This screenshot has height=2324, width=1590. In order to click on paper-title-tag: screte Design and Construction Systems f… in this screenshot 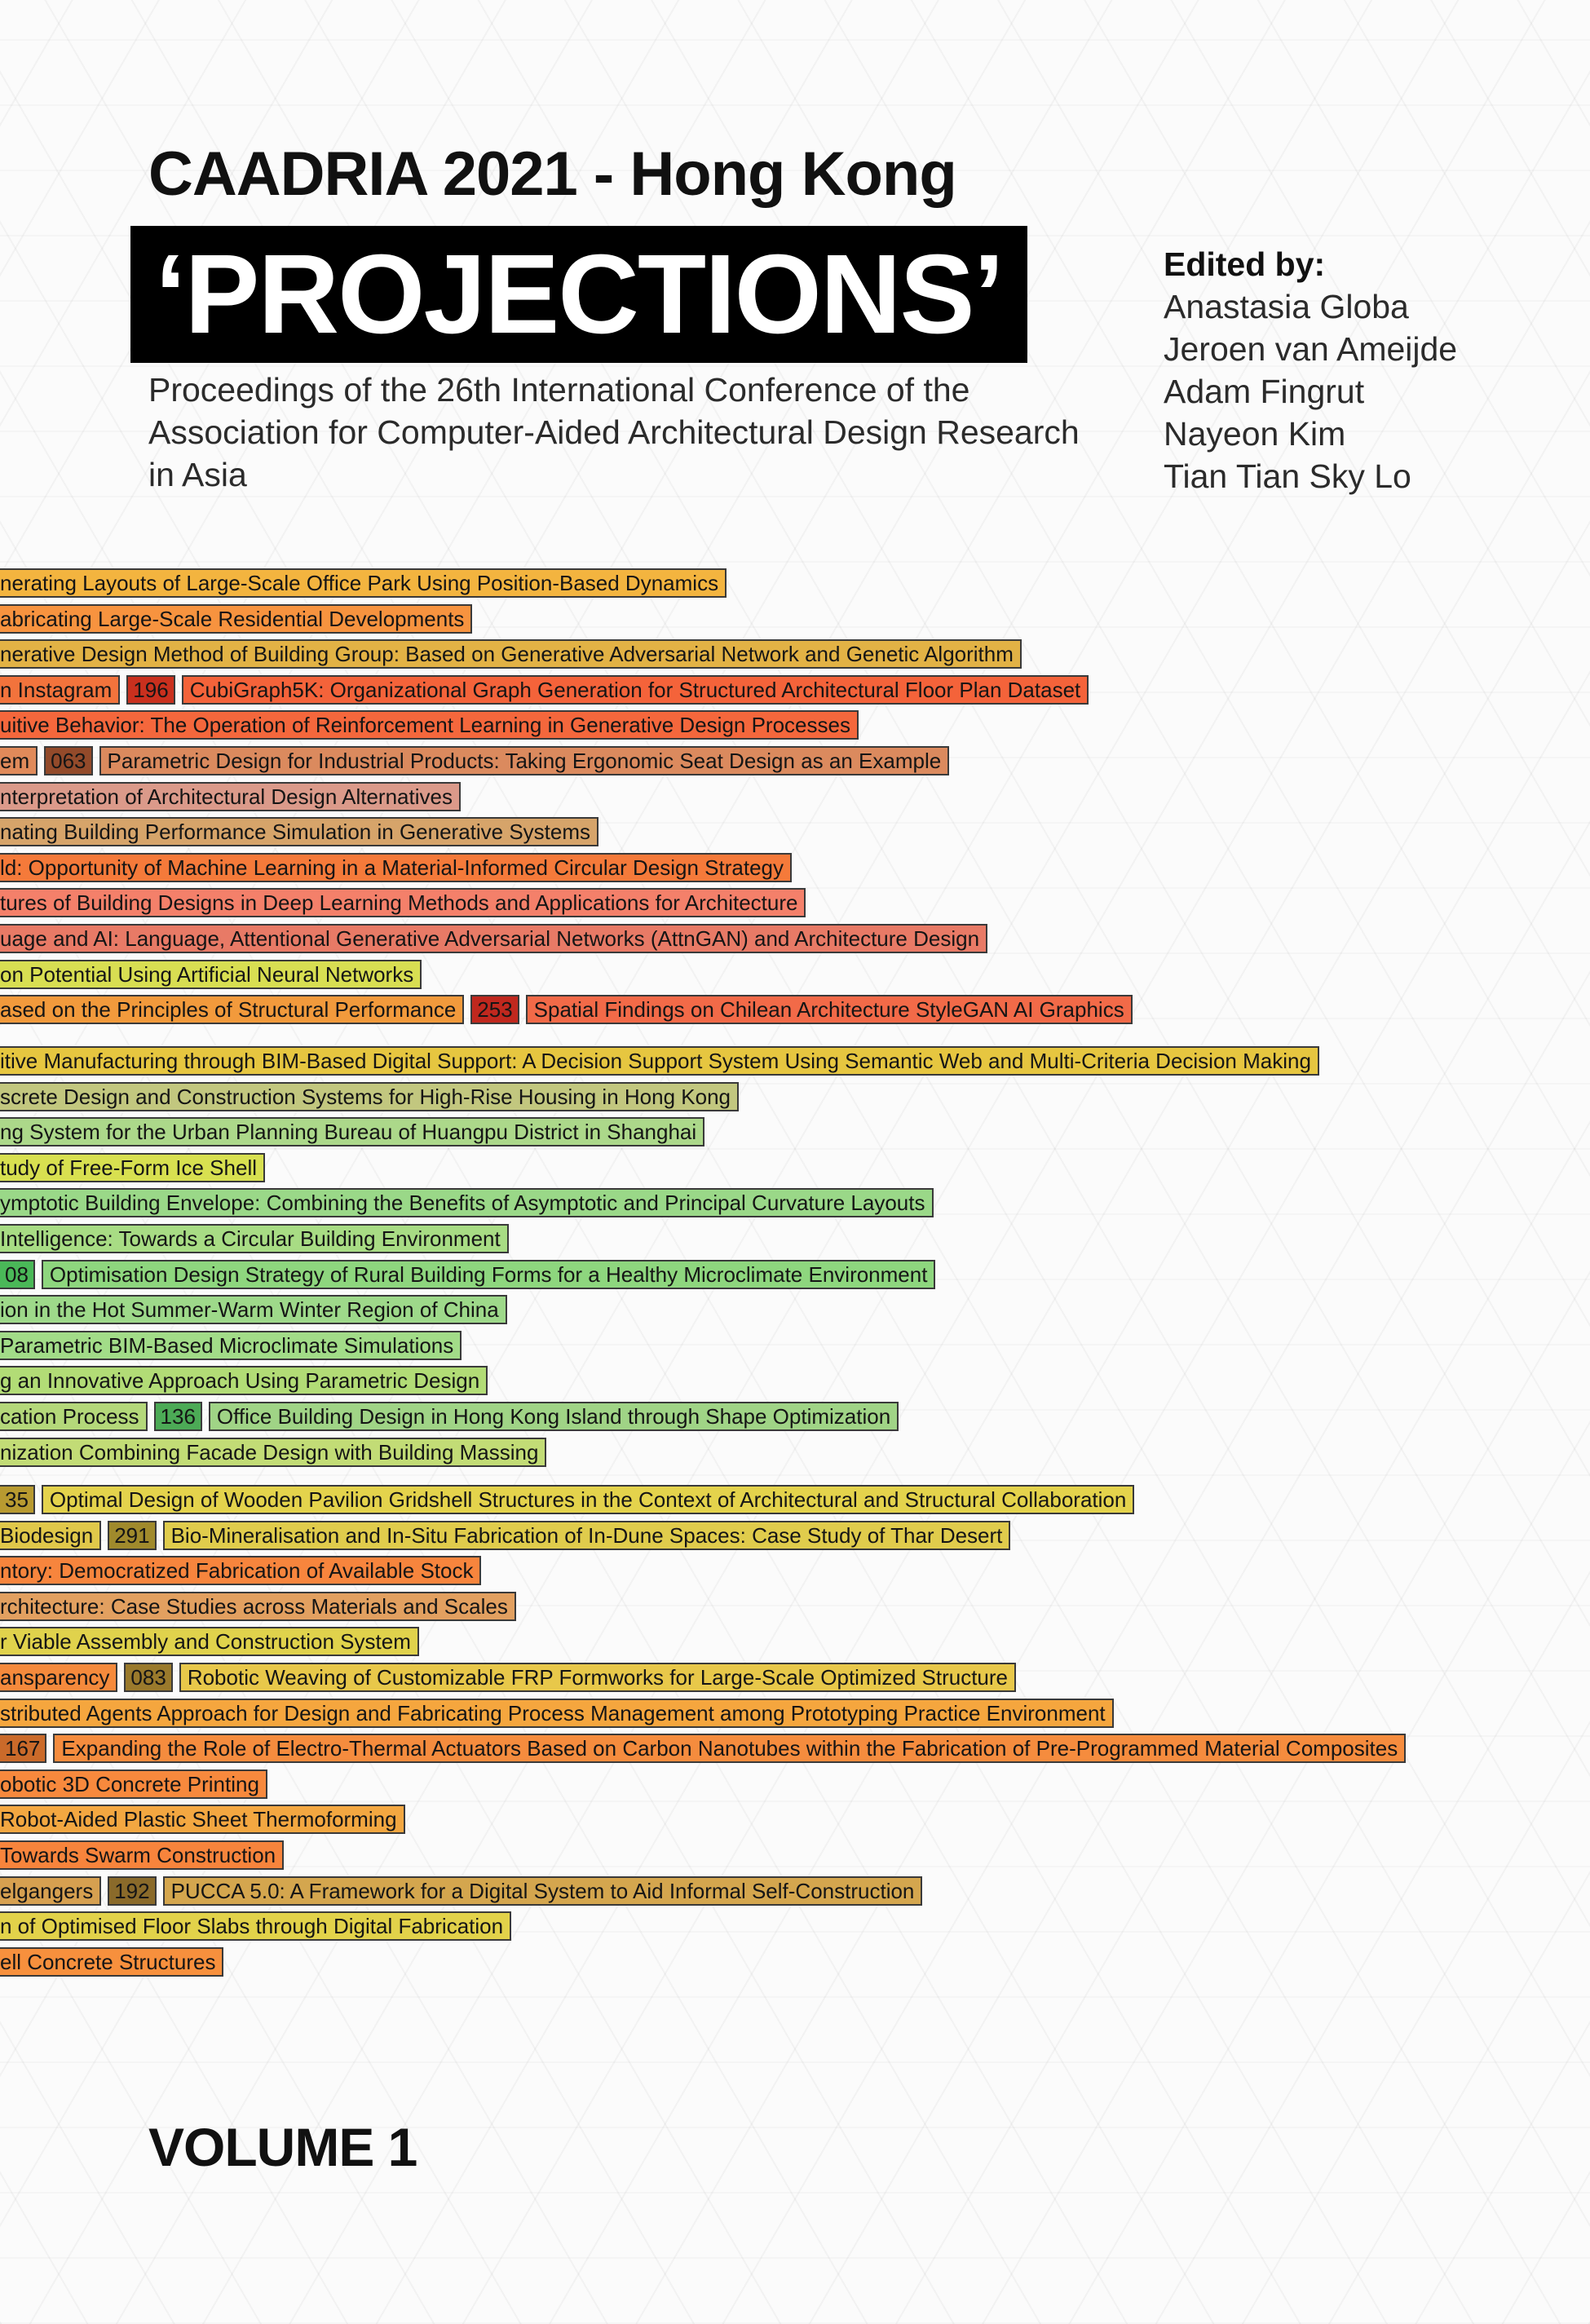, I will do `click(369, 1096)`.